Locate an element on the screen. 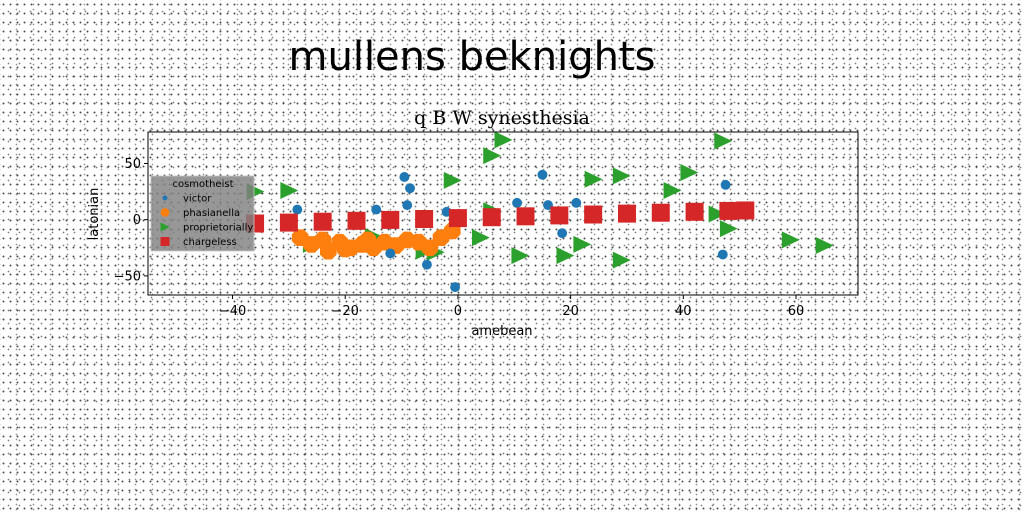 This screenshot has height=512, width=1024. legend-marker-victor is located at coordinates (165, 198).